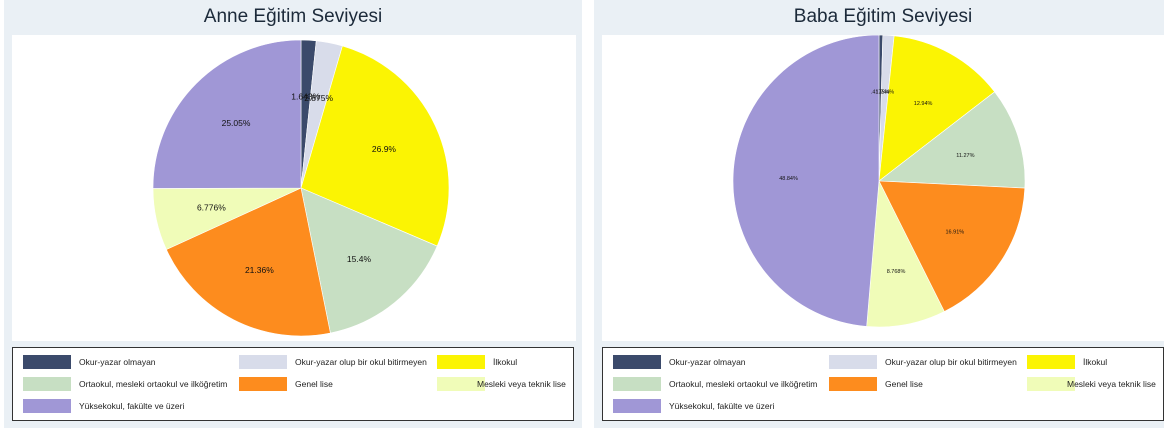 The image size is (1164, 428). I want to click on slice-value-label: 25.05%, so click(236, 123).